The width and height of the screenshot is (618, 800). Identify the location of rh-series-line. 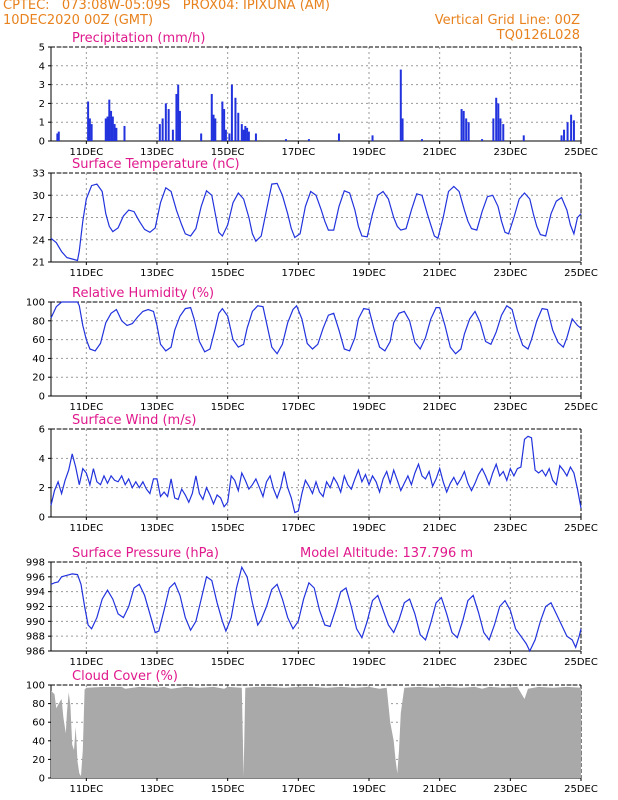
(316, 328).